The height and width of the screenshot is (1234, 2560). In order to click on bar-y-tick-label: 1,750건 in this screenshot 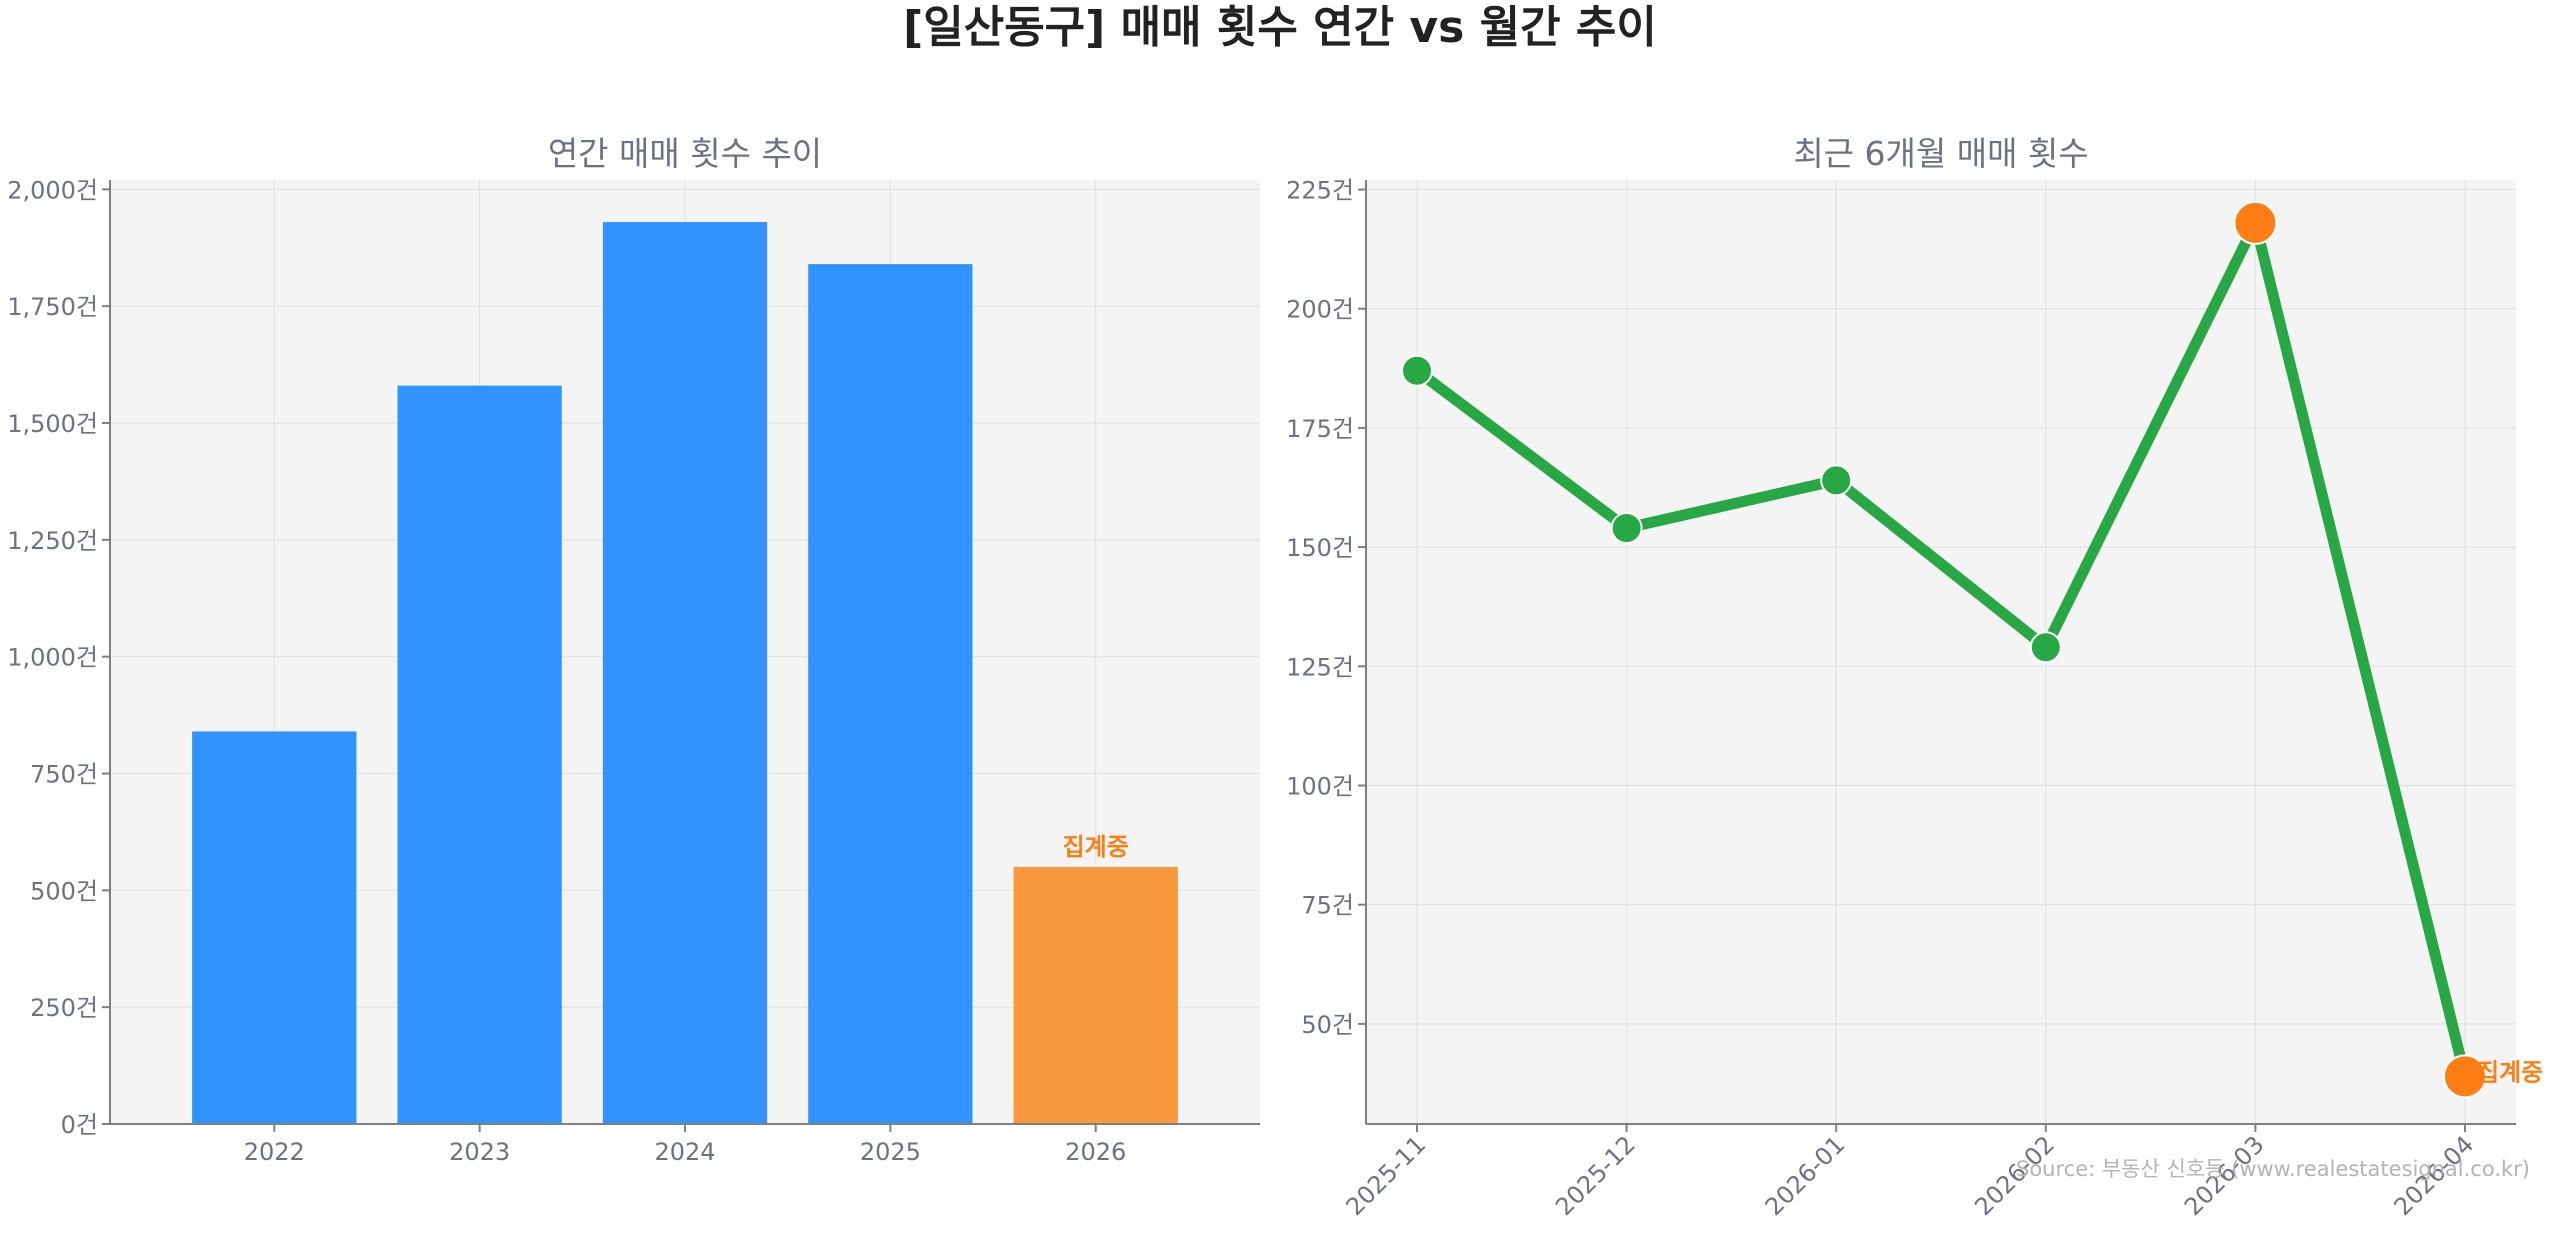, I will do `click(52, 307)`.